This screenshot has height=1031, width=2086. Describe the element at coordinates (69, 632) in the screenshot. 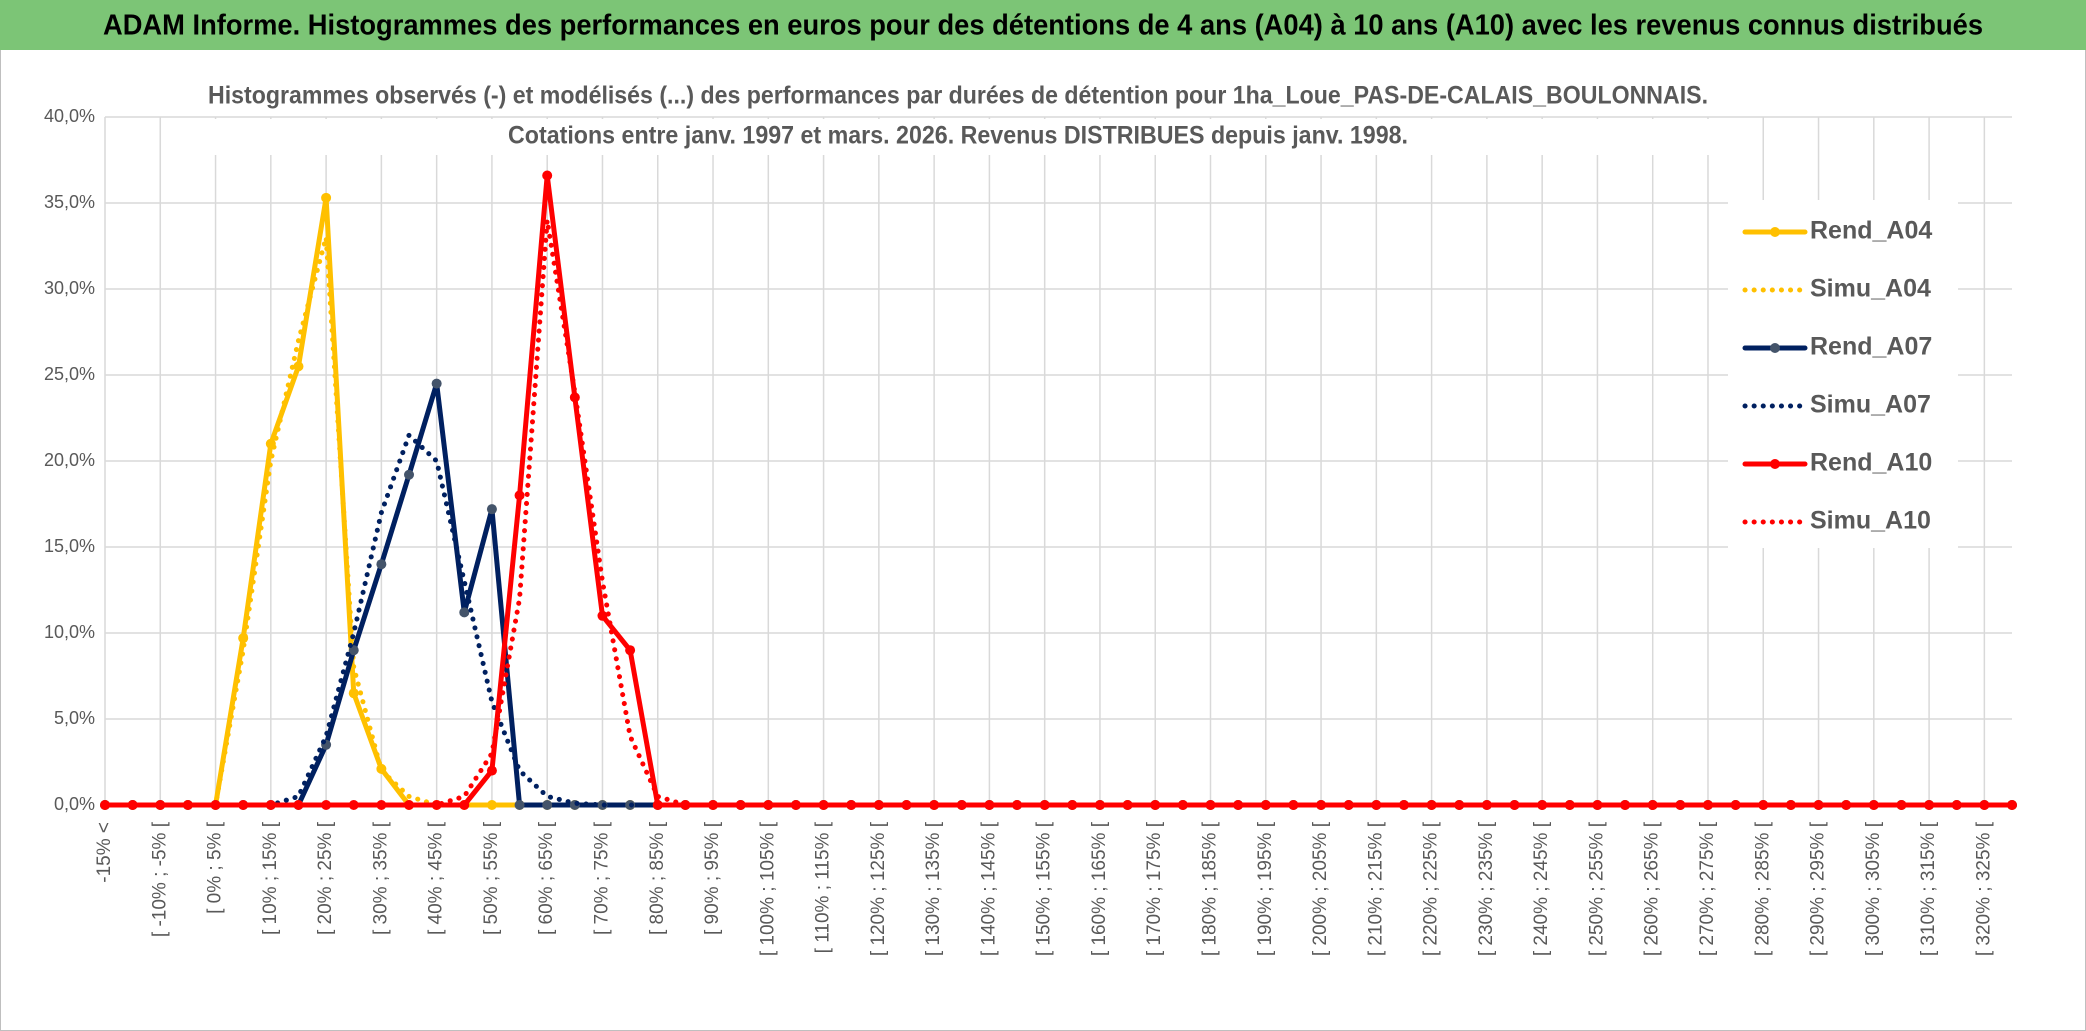

I see `y-tick-label: 10,0%` at that location.